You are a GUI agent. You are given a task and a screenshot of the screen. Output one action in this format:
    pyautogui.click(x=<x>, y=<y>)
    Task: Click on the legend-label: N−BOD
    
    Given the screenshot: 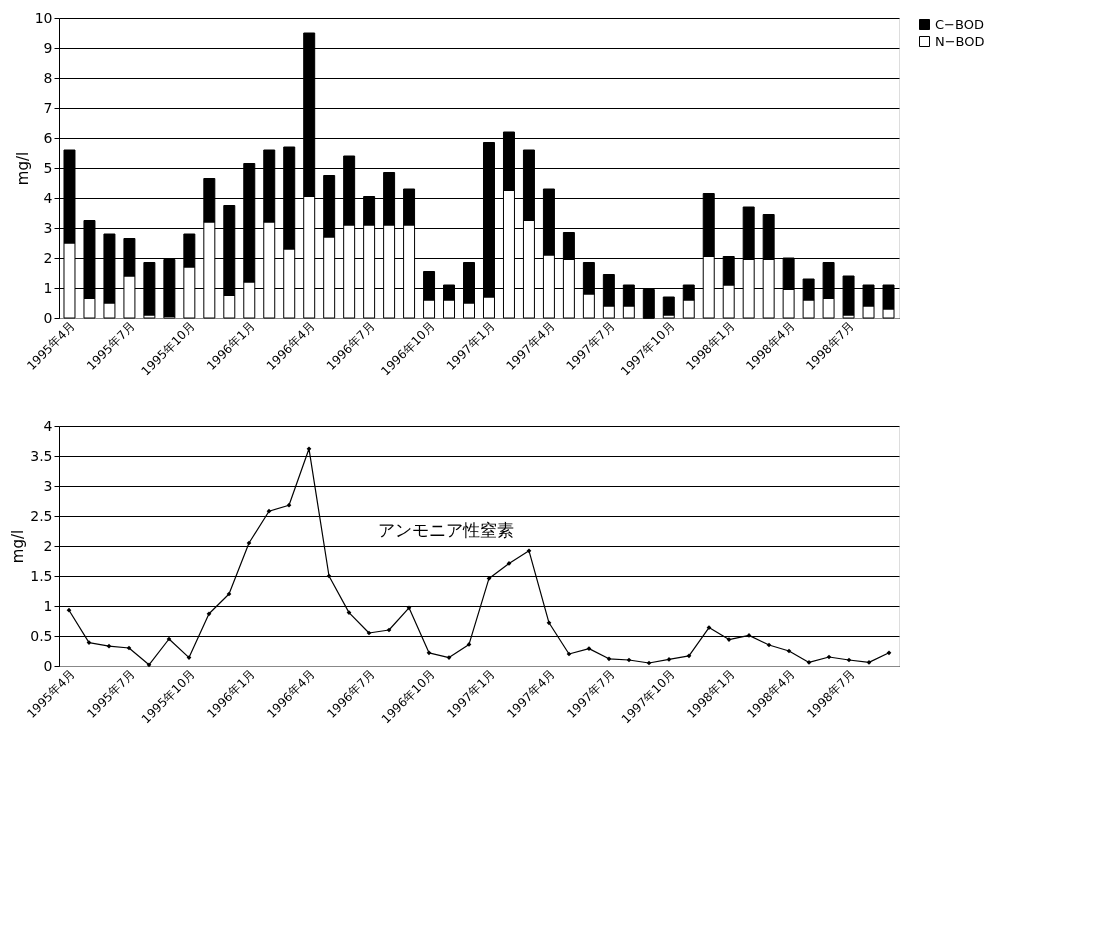 What is the action you would take?
    pyautogui.click(x=960, y=41)
    